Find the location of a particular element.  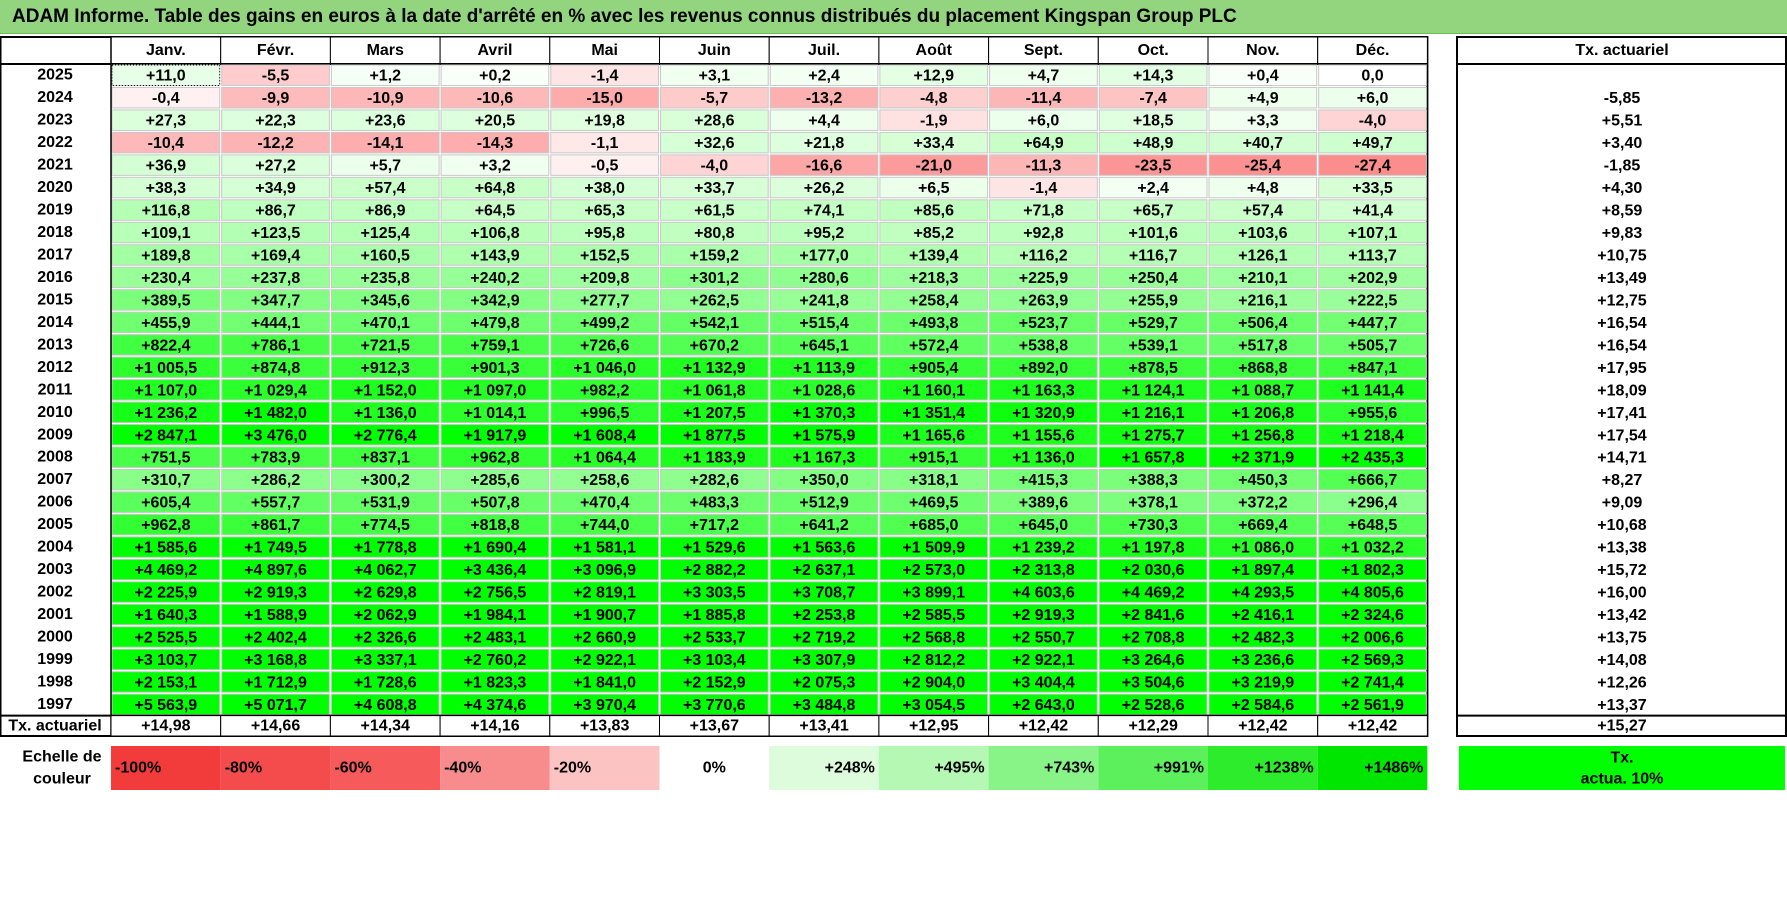

value-label: +744,0 is located at coordinates (604, 525).